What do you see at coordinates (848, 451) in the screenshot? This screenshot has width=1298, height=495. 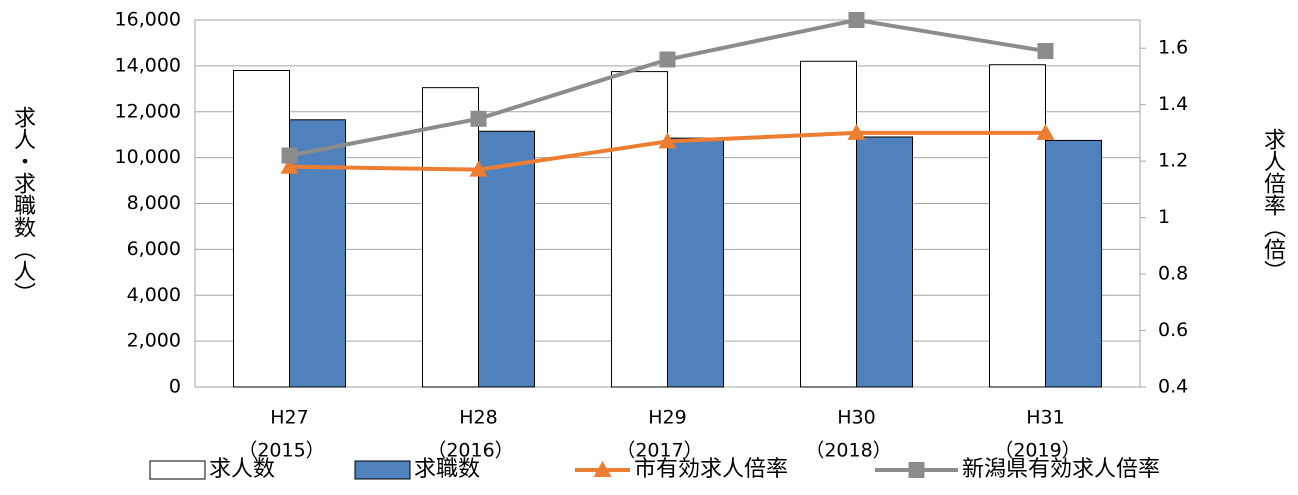 I see `x-tick-label: （2018）` at bounding box center [848, 451].